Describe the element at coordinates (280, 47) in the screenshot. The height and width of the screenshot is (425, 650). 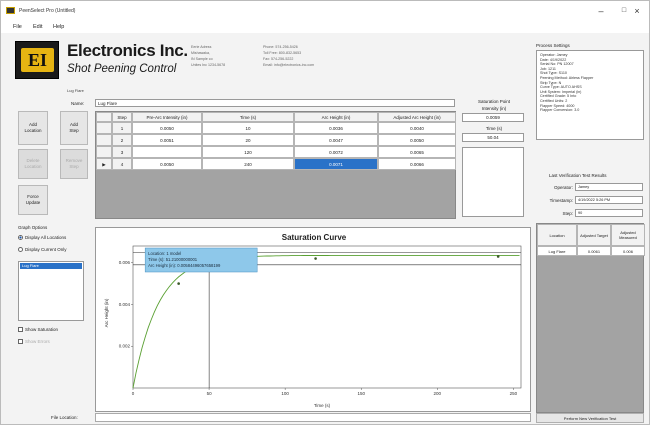
I see `contact-line: Phone: 574-256-5426` at that location.